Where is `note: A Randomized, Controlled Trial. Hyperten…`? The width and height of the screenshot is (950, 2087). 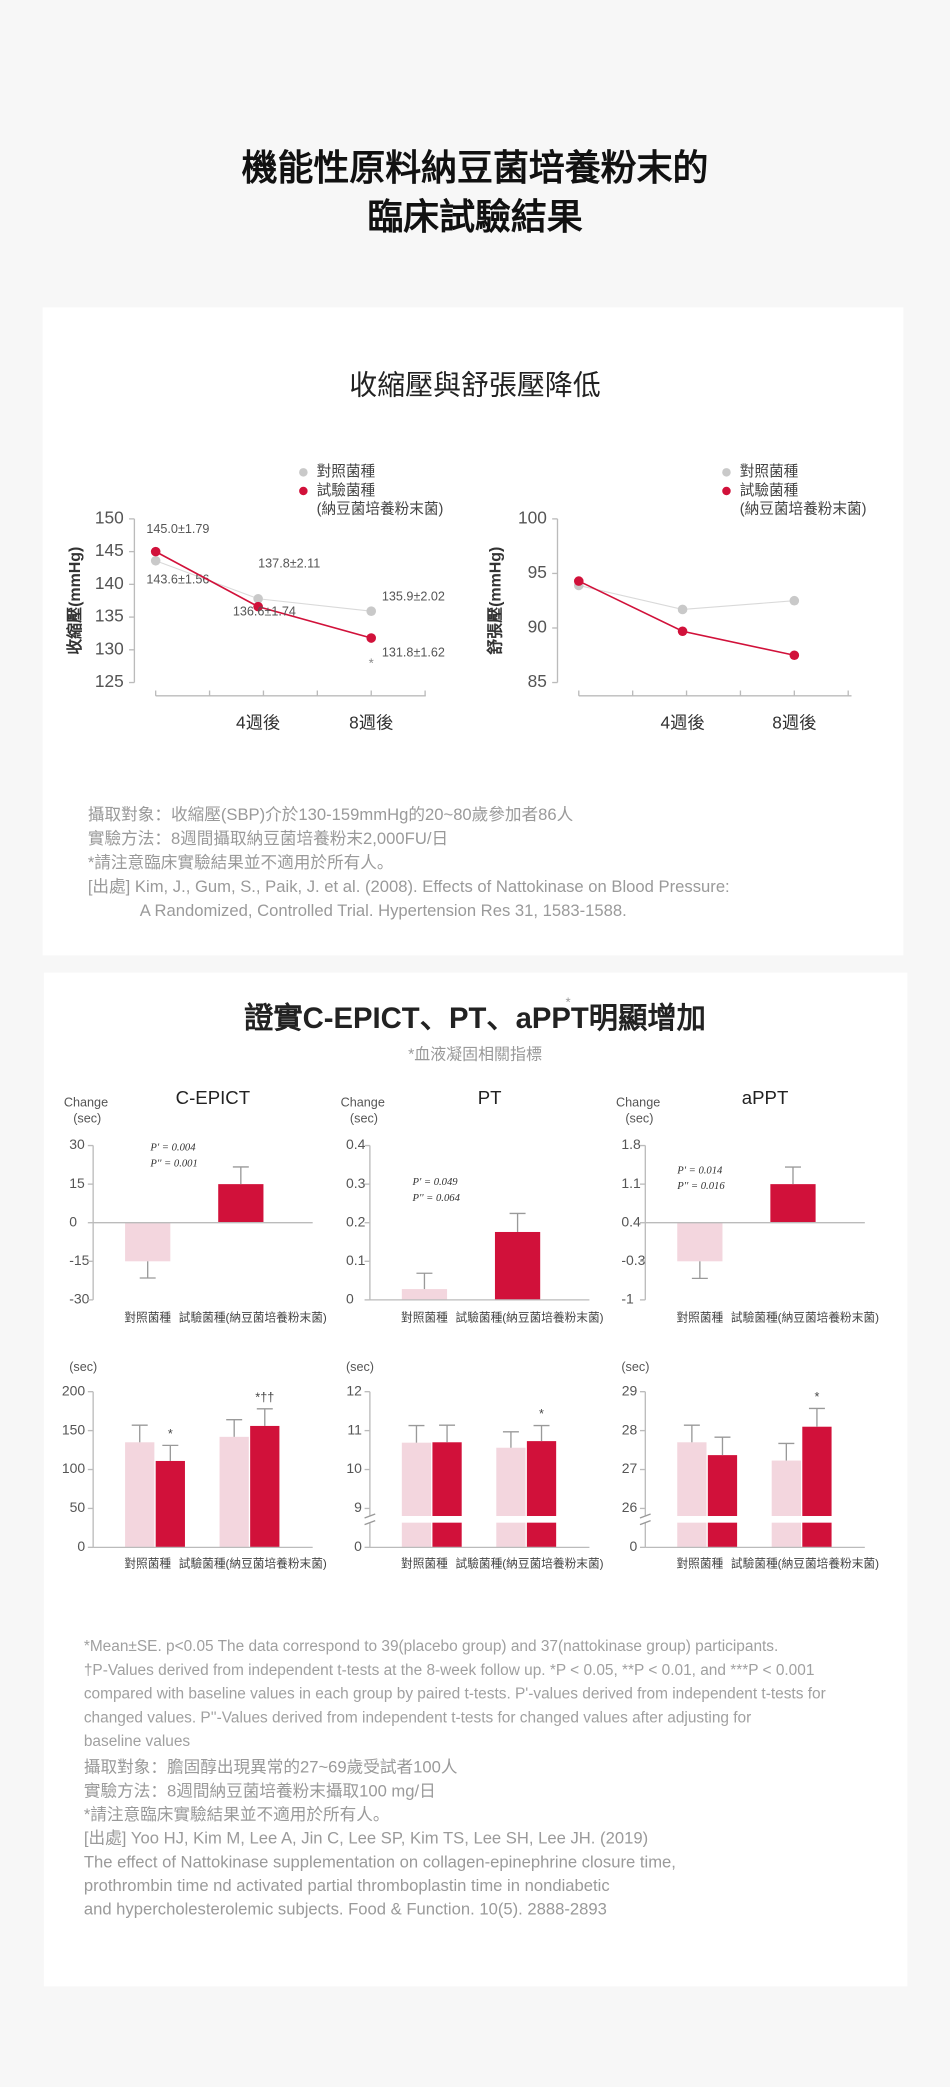 note: A Randomized, Controlled Trial. Hyperten… is located at coordinates (383, 910).